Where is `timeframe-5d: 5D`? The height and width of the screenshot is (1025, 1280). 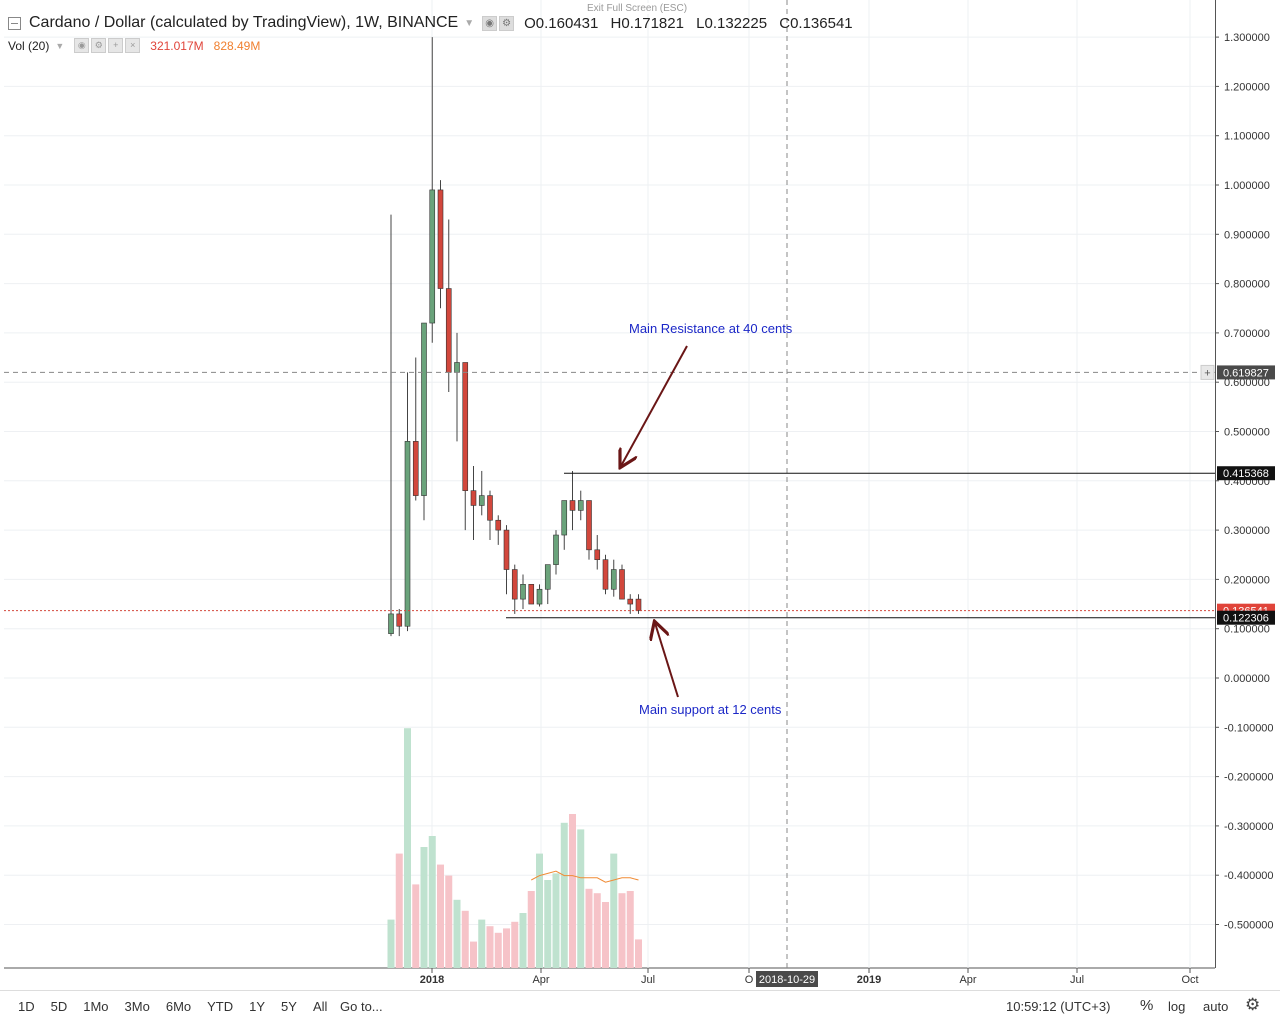 timeframe-5d: 5D is located at coordinates (59, 1006).